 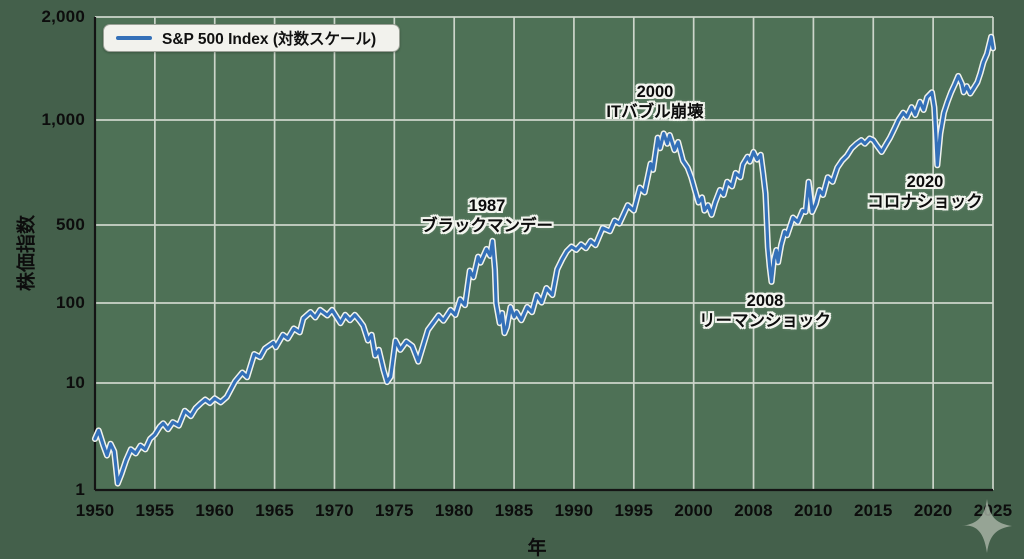 I want to click on x-tick-label: 2008, so click(x=753, y=510).